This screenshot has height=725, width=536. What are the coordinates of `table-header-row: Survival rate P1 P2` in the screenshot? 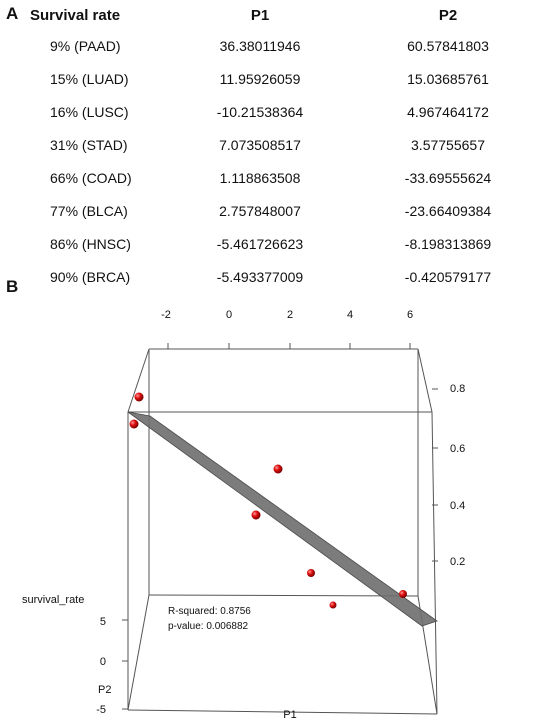 It's located at (283, 15).